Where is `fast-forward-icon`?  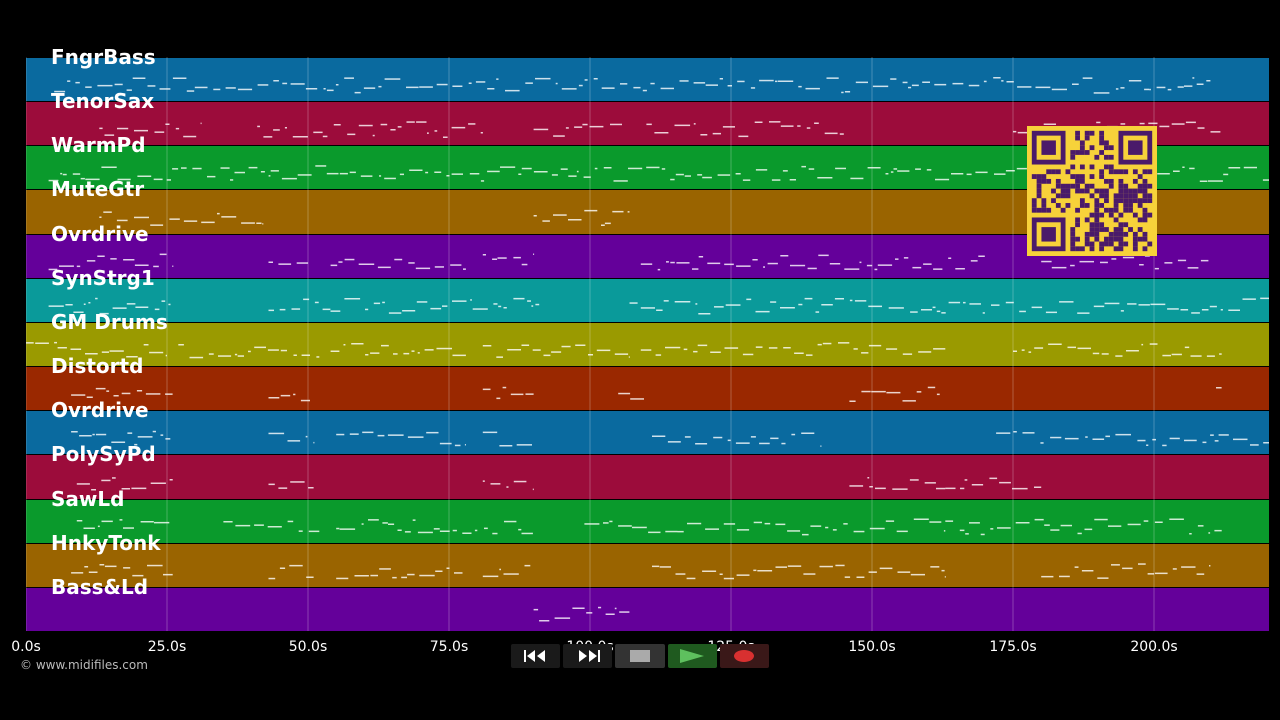
fast-forward-icon is located at coordinates (589, 656).